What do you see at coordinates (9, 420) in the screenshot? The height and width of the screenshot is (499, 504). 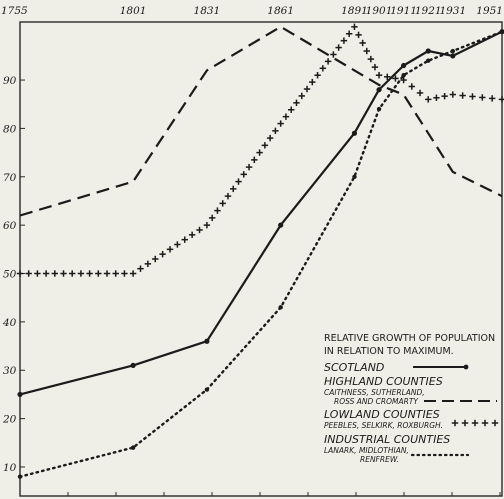 I see `y-tick-label: 20` at bounding box center [9, 420].